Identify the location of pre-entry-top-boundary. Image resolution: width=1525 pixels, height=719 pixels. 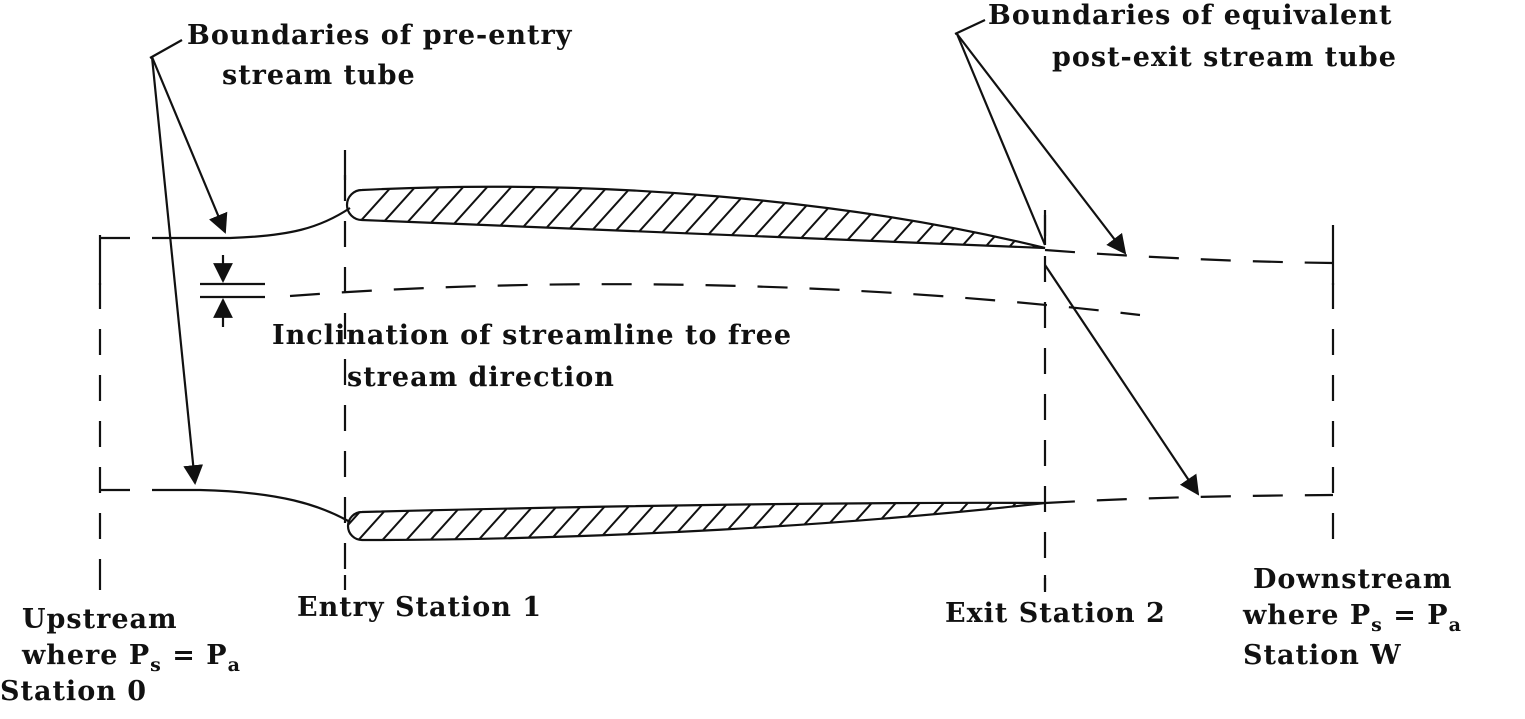
(265, 223).